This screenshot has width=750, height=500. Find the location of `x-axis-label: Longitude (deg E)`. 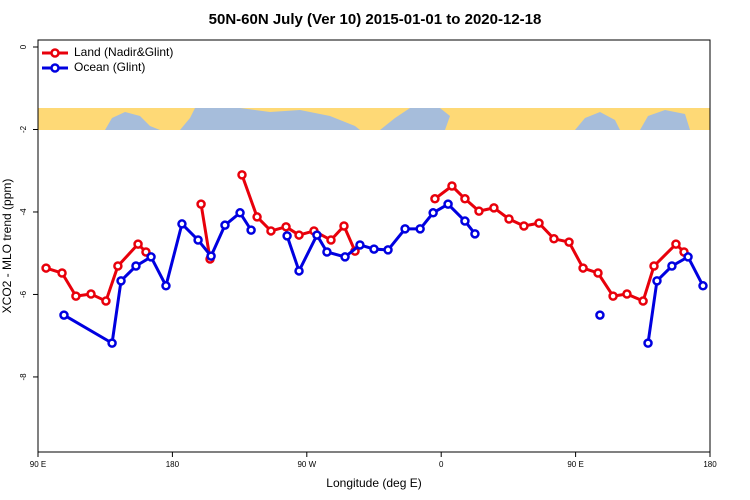

x-axis-label: Longitude (deg E) is located at coordinates (373, 483).